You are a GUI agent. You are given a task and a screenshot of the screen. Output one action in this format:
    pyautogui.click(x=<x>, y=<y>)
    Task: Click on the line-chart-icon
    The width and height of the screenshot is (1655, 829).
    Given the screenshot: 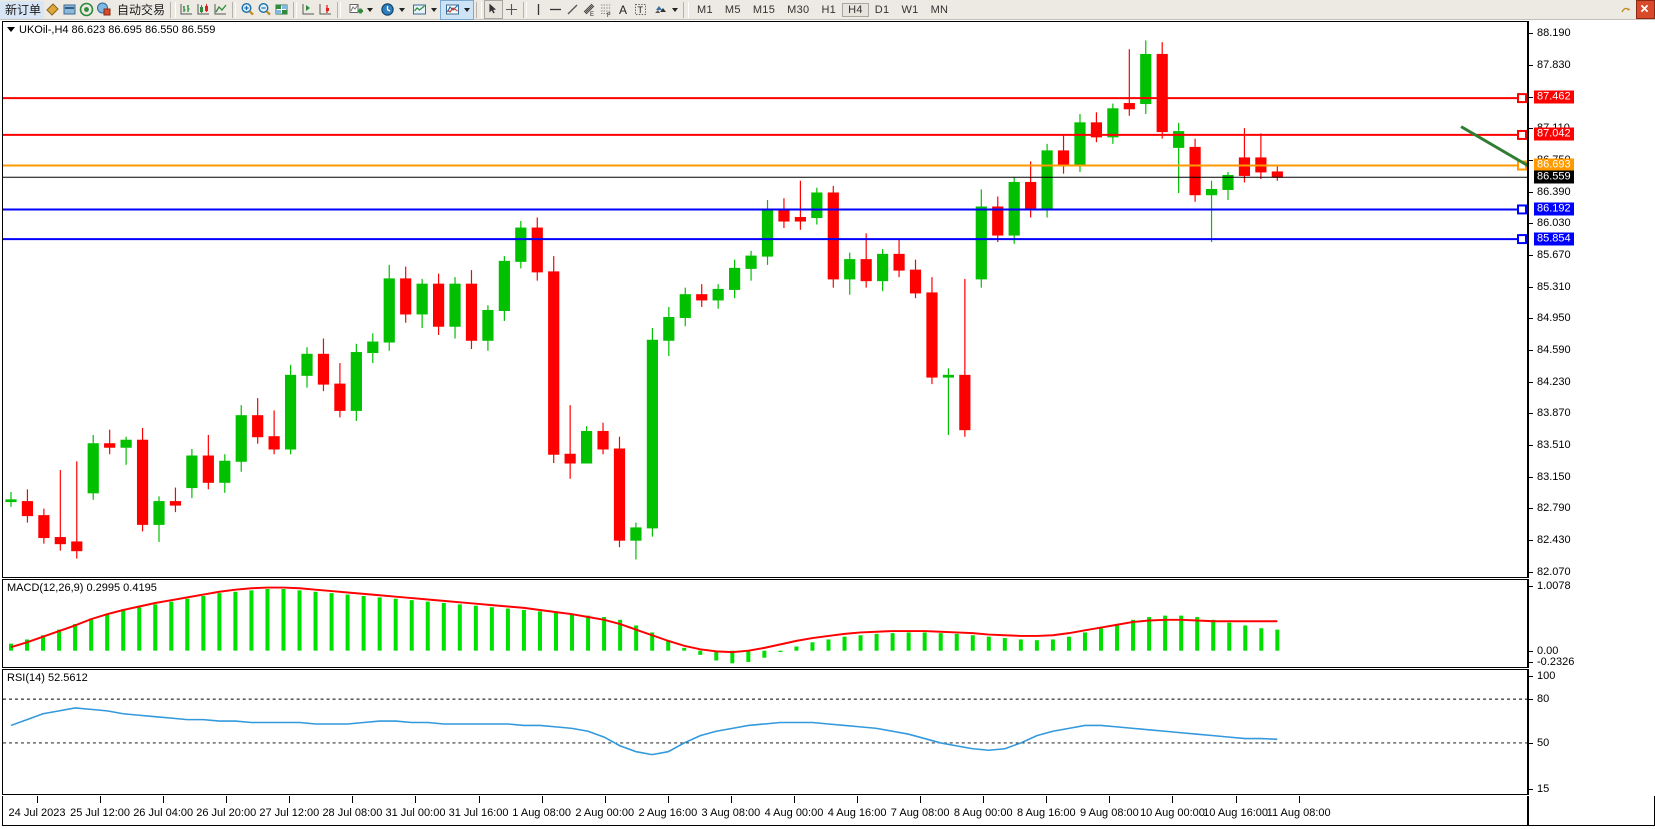 What is the action you would take?
    pyautogui.click(x=220, y=9)
    